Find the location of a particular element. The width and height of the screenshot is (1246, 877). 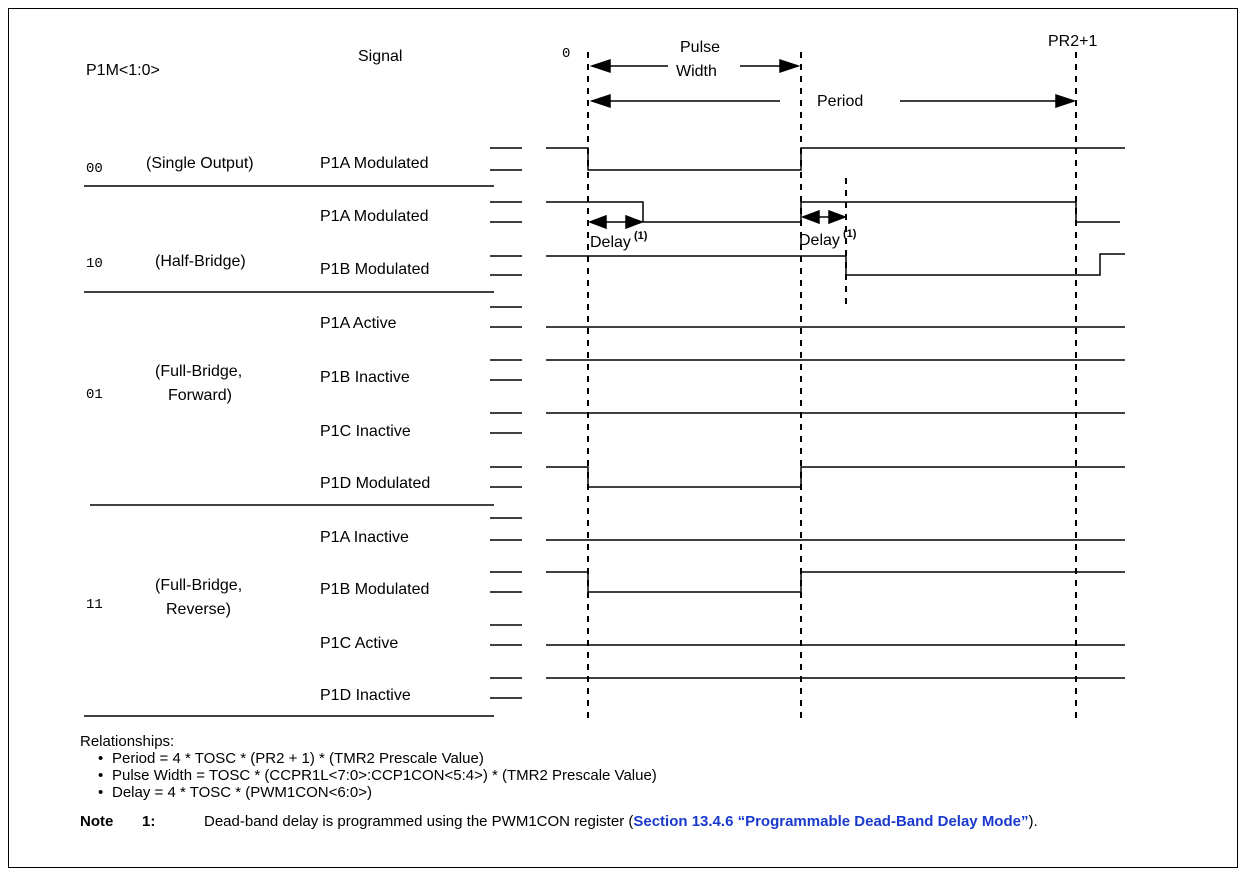

waveform-10-p1a is located at coordinates (833, 212).